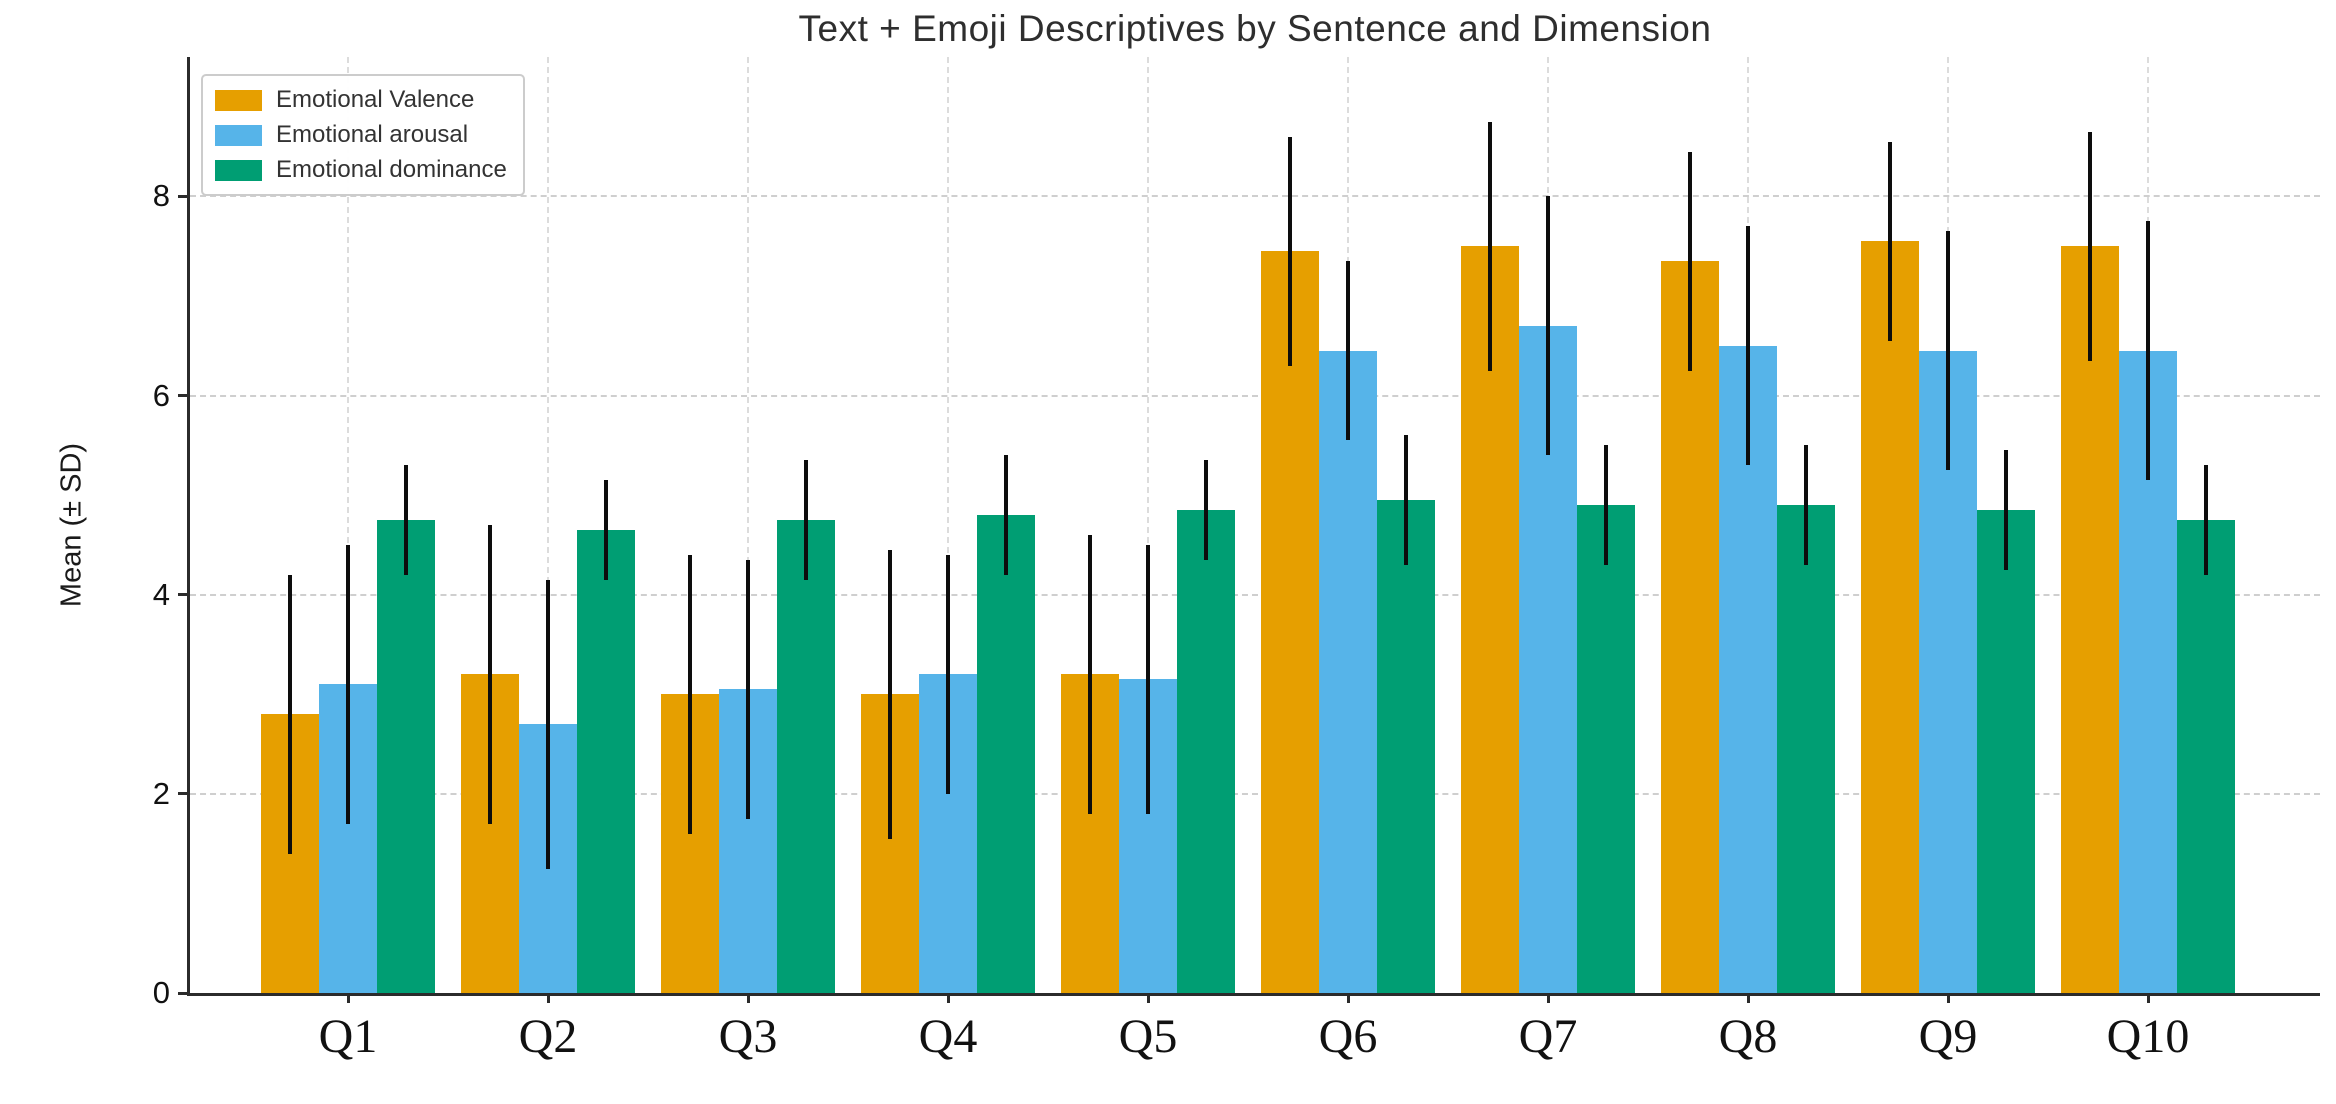  Describe the element at coordinates (1406, 746) in the screenshot. I see `bar-Q6-emotional-dominance` at that location.